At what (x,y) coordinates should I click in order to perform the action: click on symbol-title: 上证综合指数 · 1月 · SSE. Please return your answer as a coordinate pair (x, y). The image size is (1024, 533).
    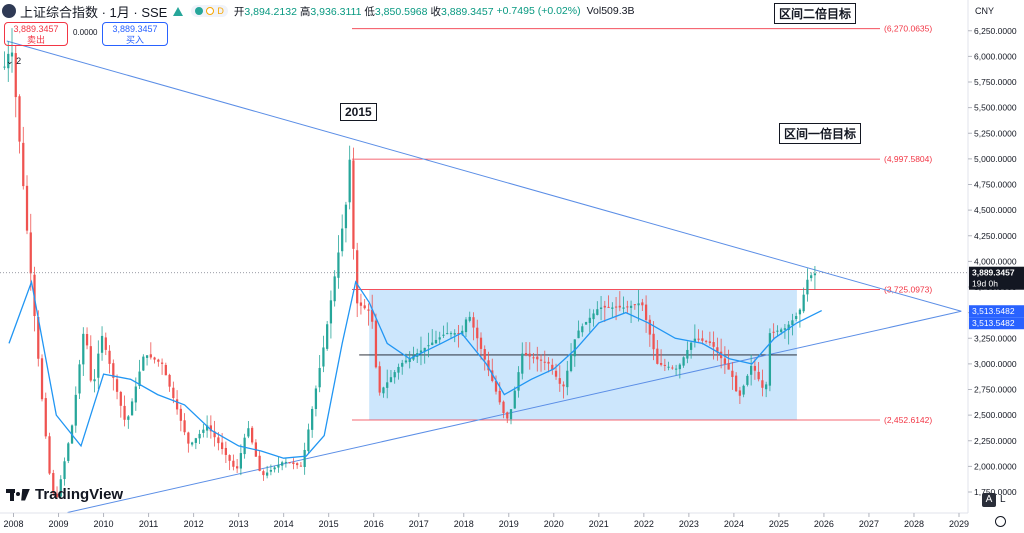
    Looking at the image, I should click on (94, 12).